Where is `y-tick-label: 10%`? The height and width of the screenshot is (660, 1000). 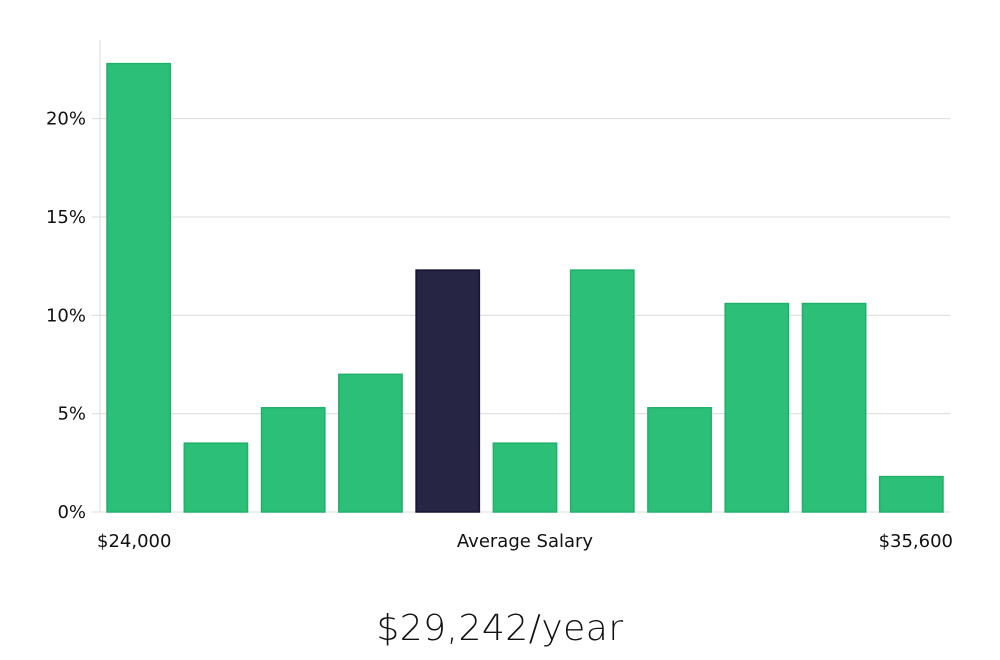
y-tick-label: 10% is located at coordinates (66, 315).